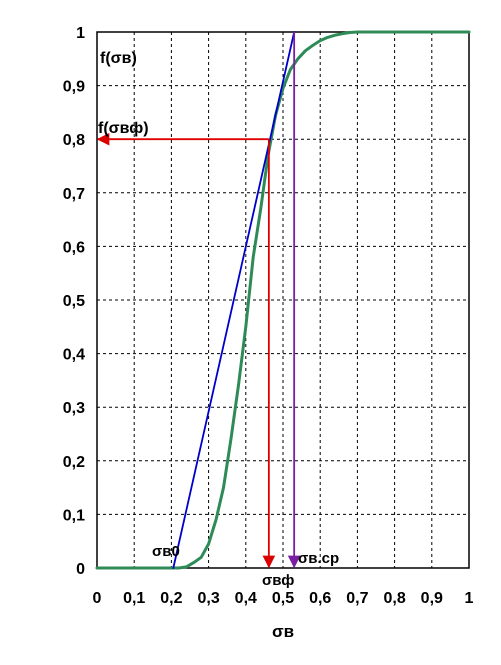 The height and width of the screenshot is (665, 501). I want to click on y-tick-label: 0,8, so click(74, 140).